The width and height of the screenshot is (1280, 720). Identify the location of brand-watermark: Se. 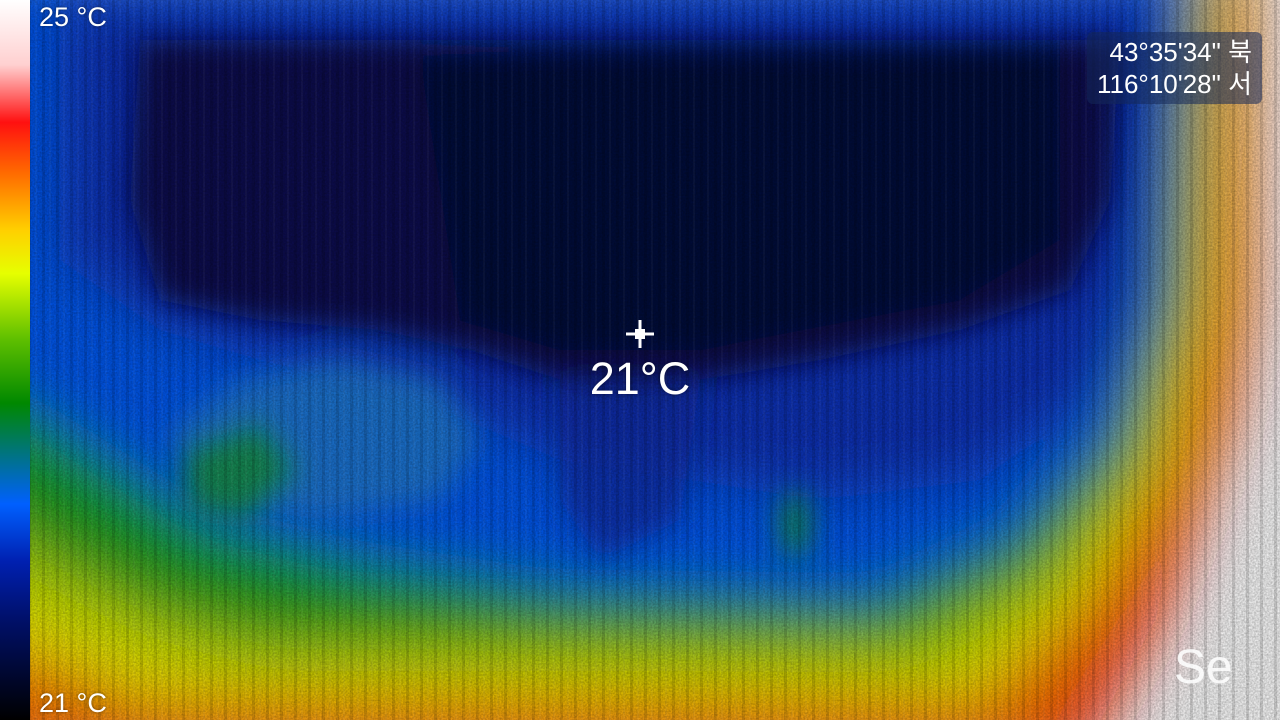
(1215, 680).